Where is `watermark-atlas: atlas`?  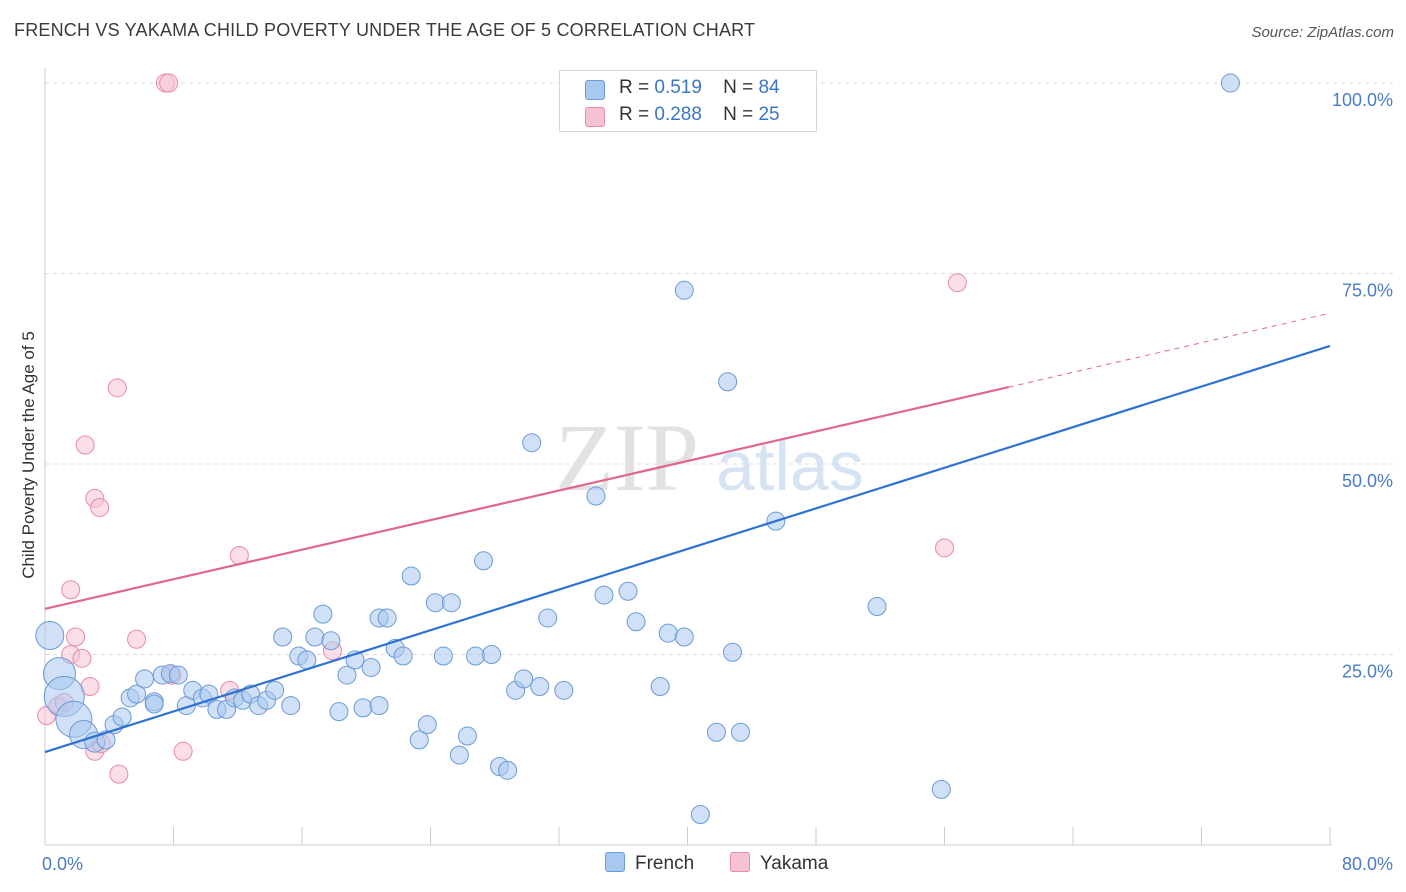 watermark-atlas: atlas is located at coordinates (790, 466).